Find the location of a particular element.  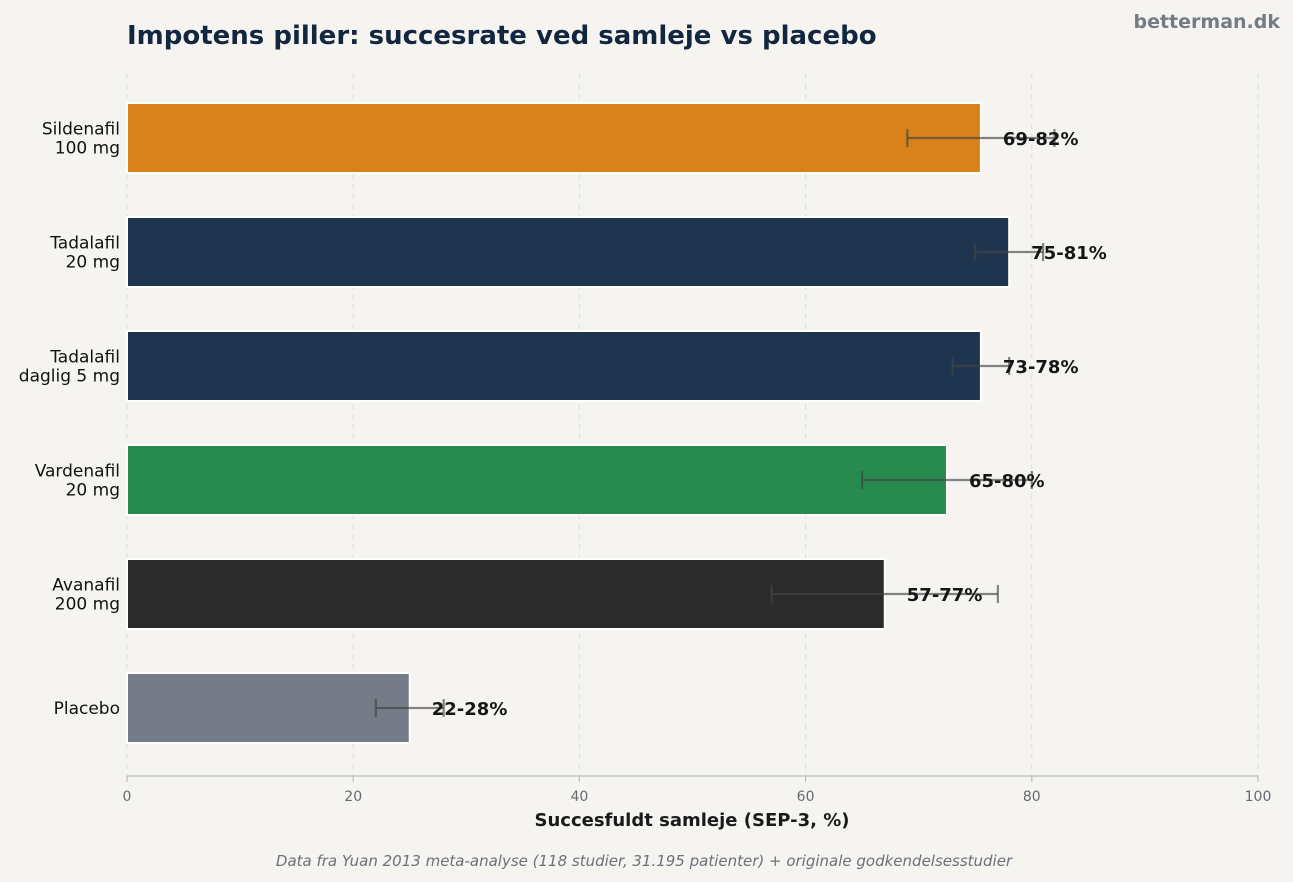

data-label: 69-82% is located at coordinates (1041, 139).